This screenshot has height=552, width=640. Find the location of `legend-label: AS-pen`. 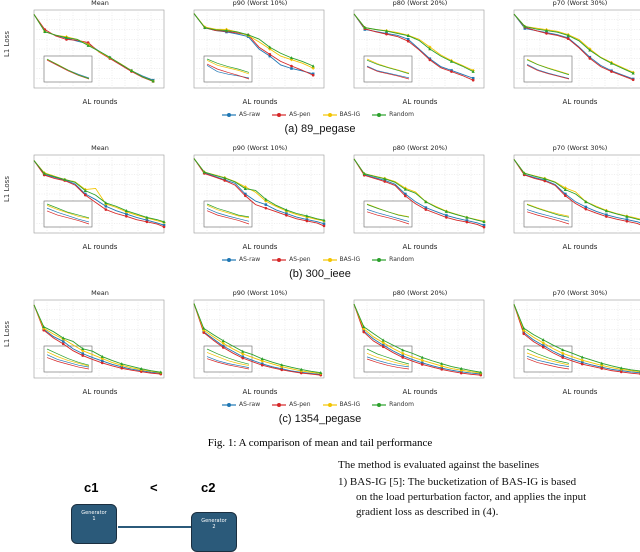

legend-label: AS-pen is located at coordinates (300, 114).